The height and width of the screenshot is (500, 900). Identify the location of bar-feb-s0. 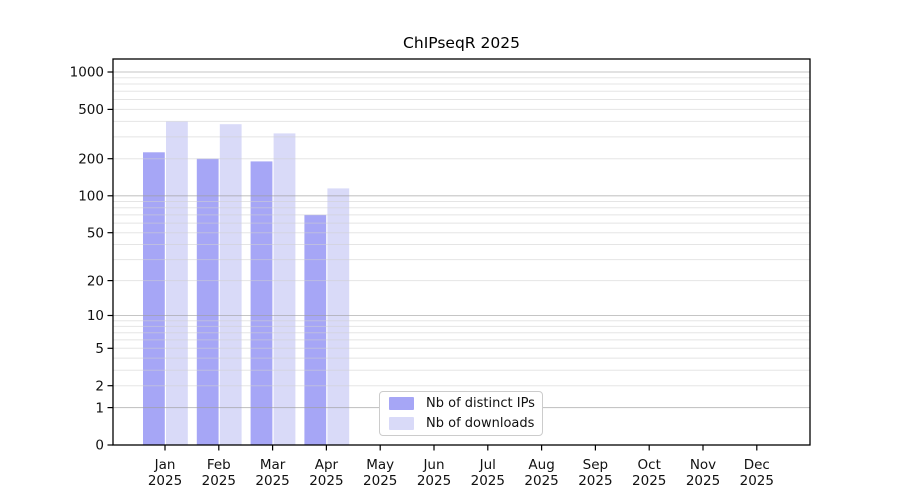
(207, 301).